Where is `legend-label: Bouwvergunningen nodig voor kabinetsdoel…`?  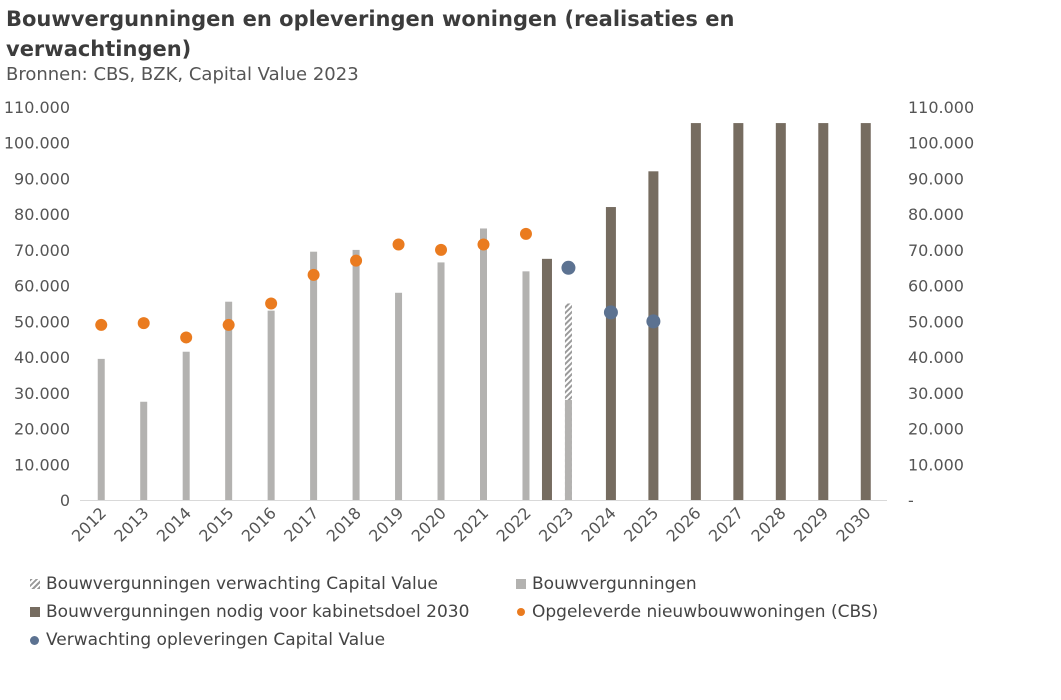 legend-label: Bouwvergunningen nodig voor kabinetsdoel… is located at coordinates (258, 612).